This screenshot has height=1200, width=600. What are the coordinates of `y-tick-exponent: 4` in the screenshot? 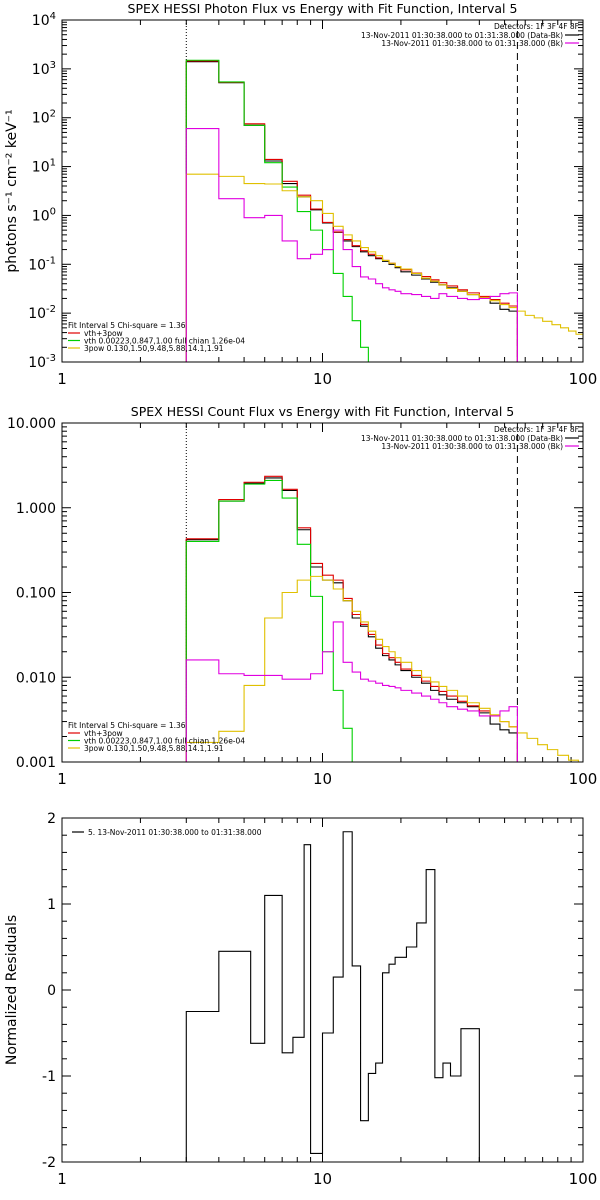 It's located at (53, 16).